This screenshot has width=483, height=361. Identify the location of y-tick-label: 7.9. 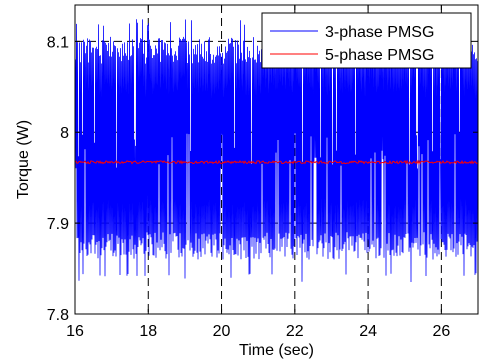
(58, 224).